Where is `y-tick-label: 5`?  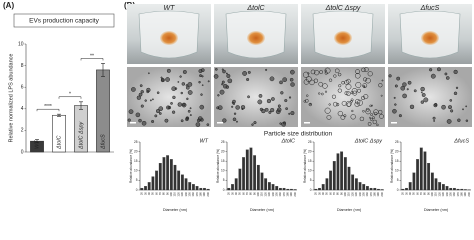
y-tick-label: 5 is located at coordinates (398, 180).